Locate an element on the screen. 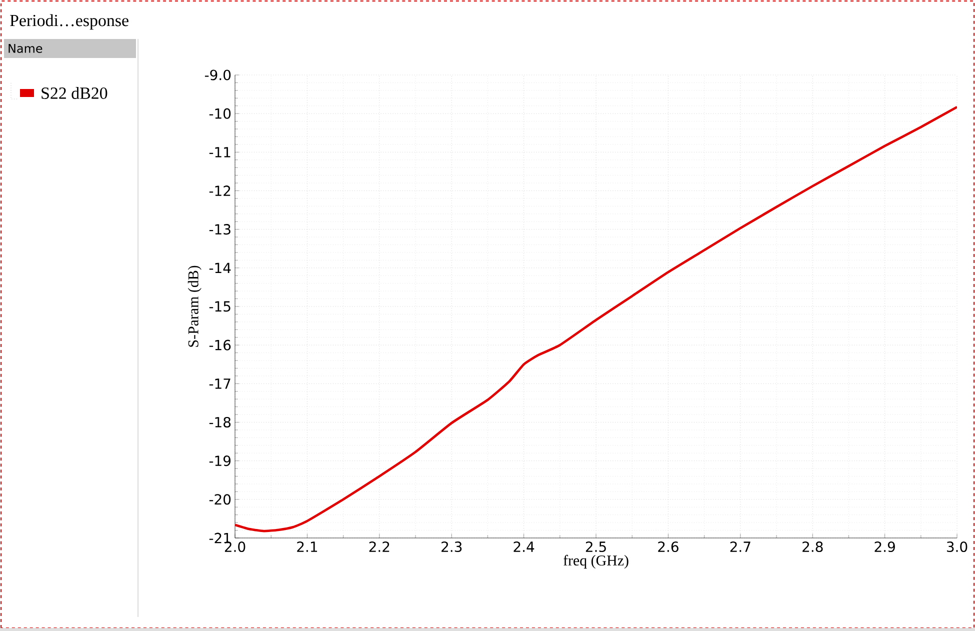 This screenshot has height=631, width=975. x-tick-label: 2.3 is located at coordinates (452, 546).